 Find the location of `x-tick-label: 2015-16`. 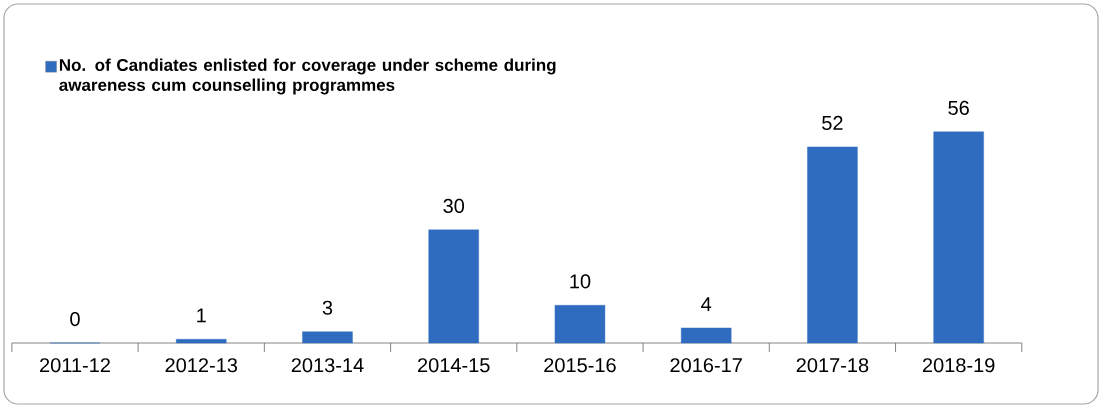

x-tick-label: 2015-16 is located at coordinates (580, 365).